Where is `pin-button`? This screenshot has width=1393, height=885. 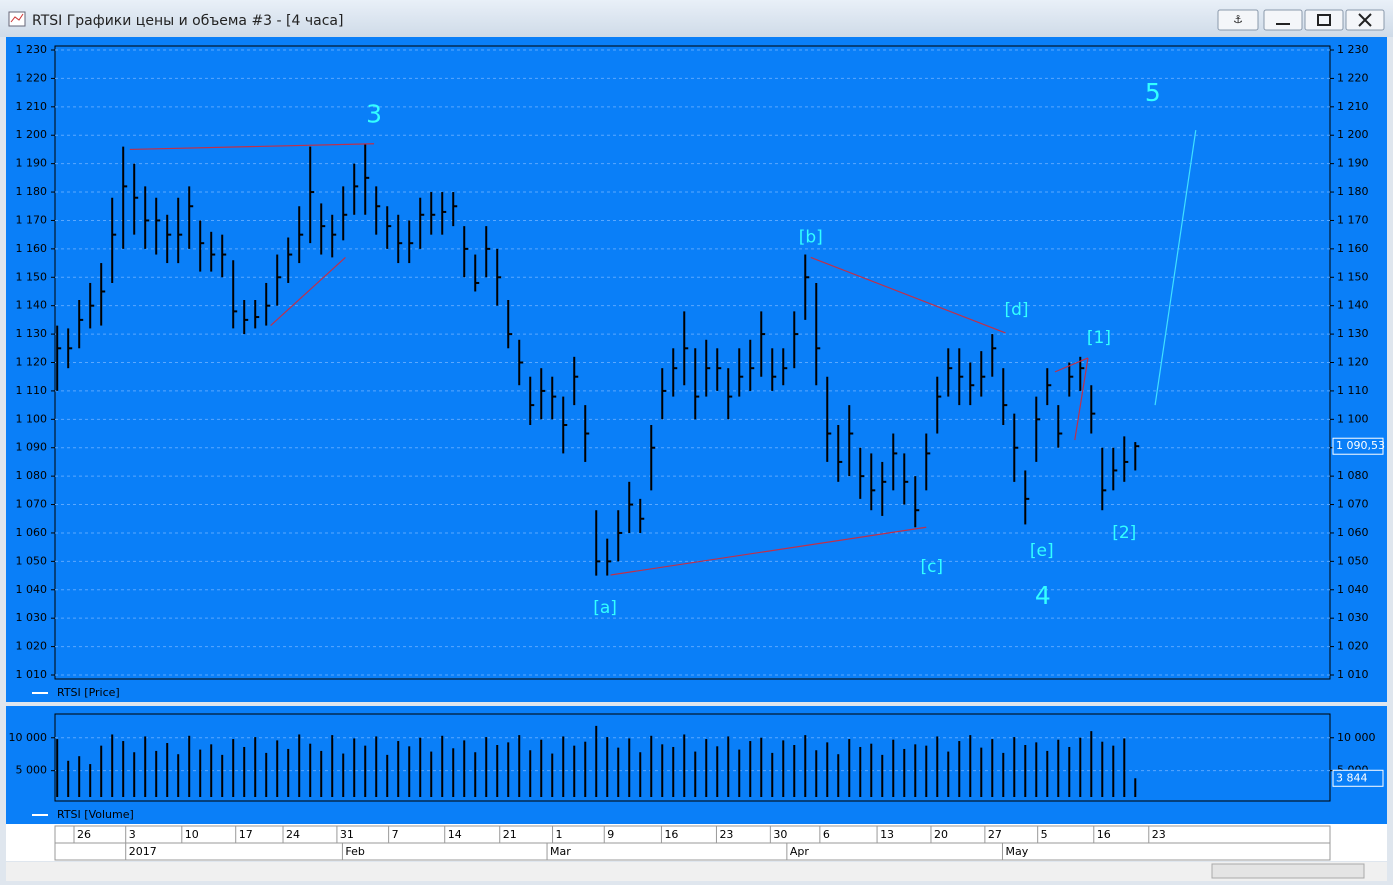
pin-button is located at coordinates (1238, 20).